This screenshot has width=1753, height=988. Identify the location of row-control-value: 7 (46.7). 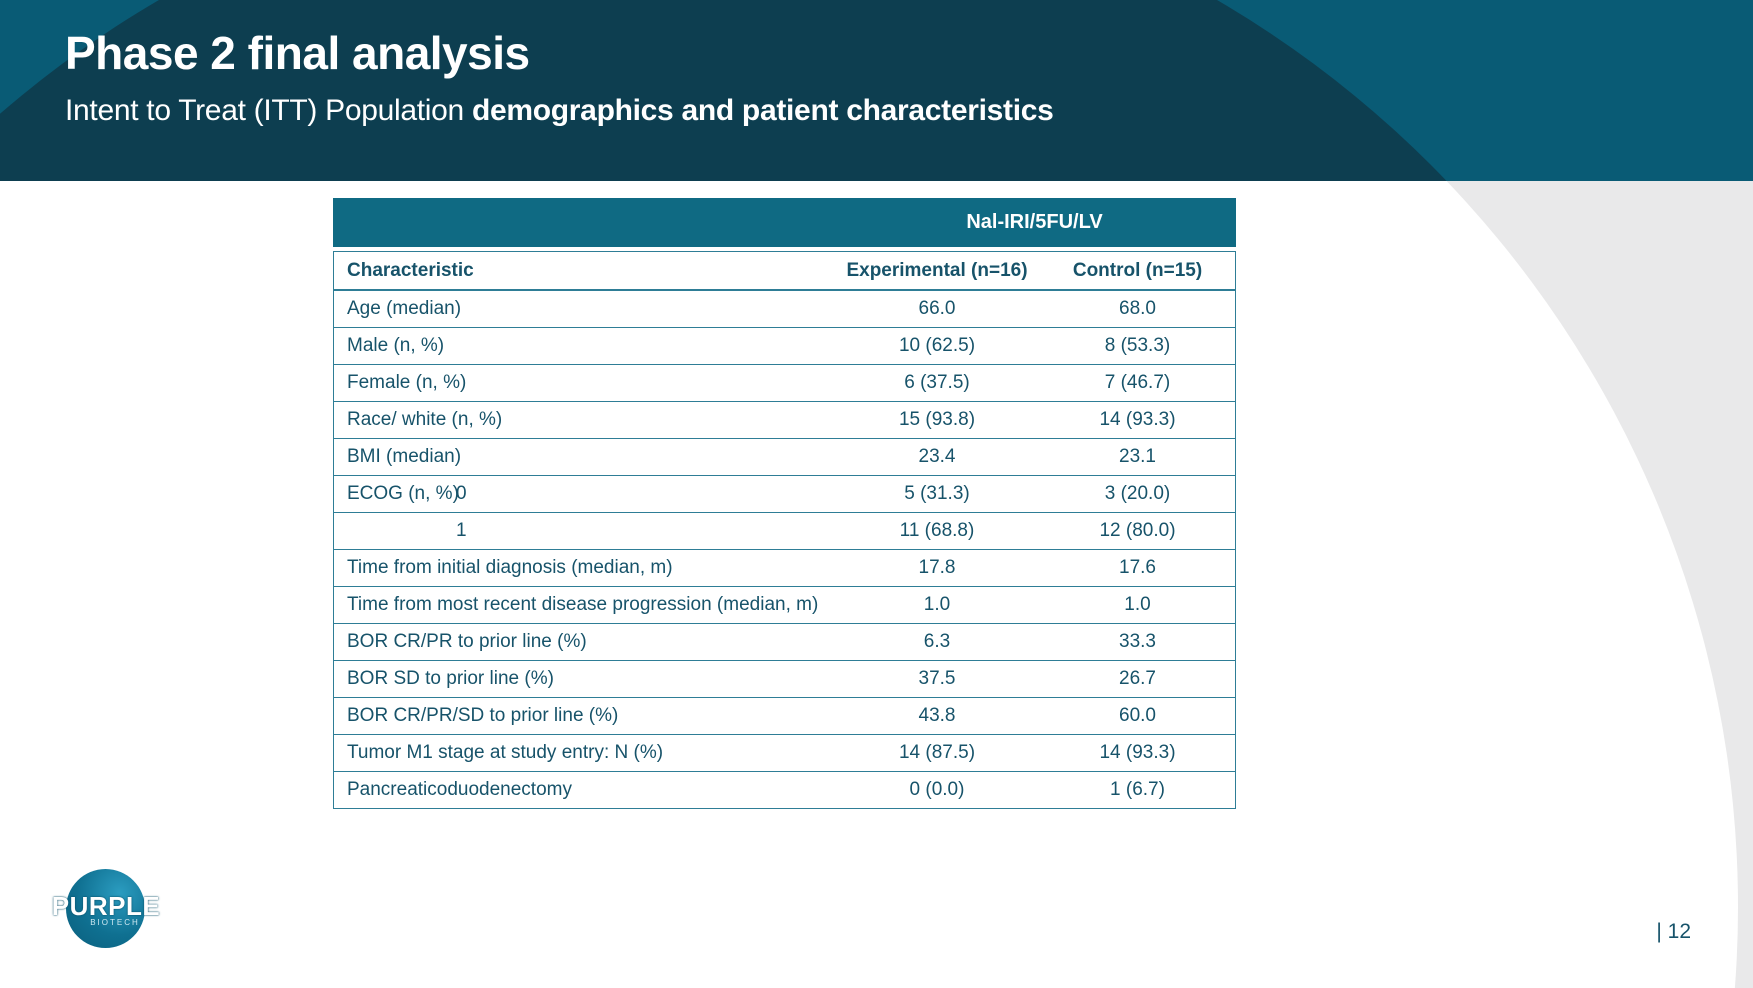
(1137, 382).